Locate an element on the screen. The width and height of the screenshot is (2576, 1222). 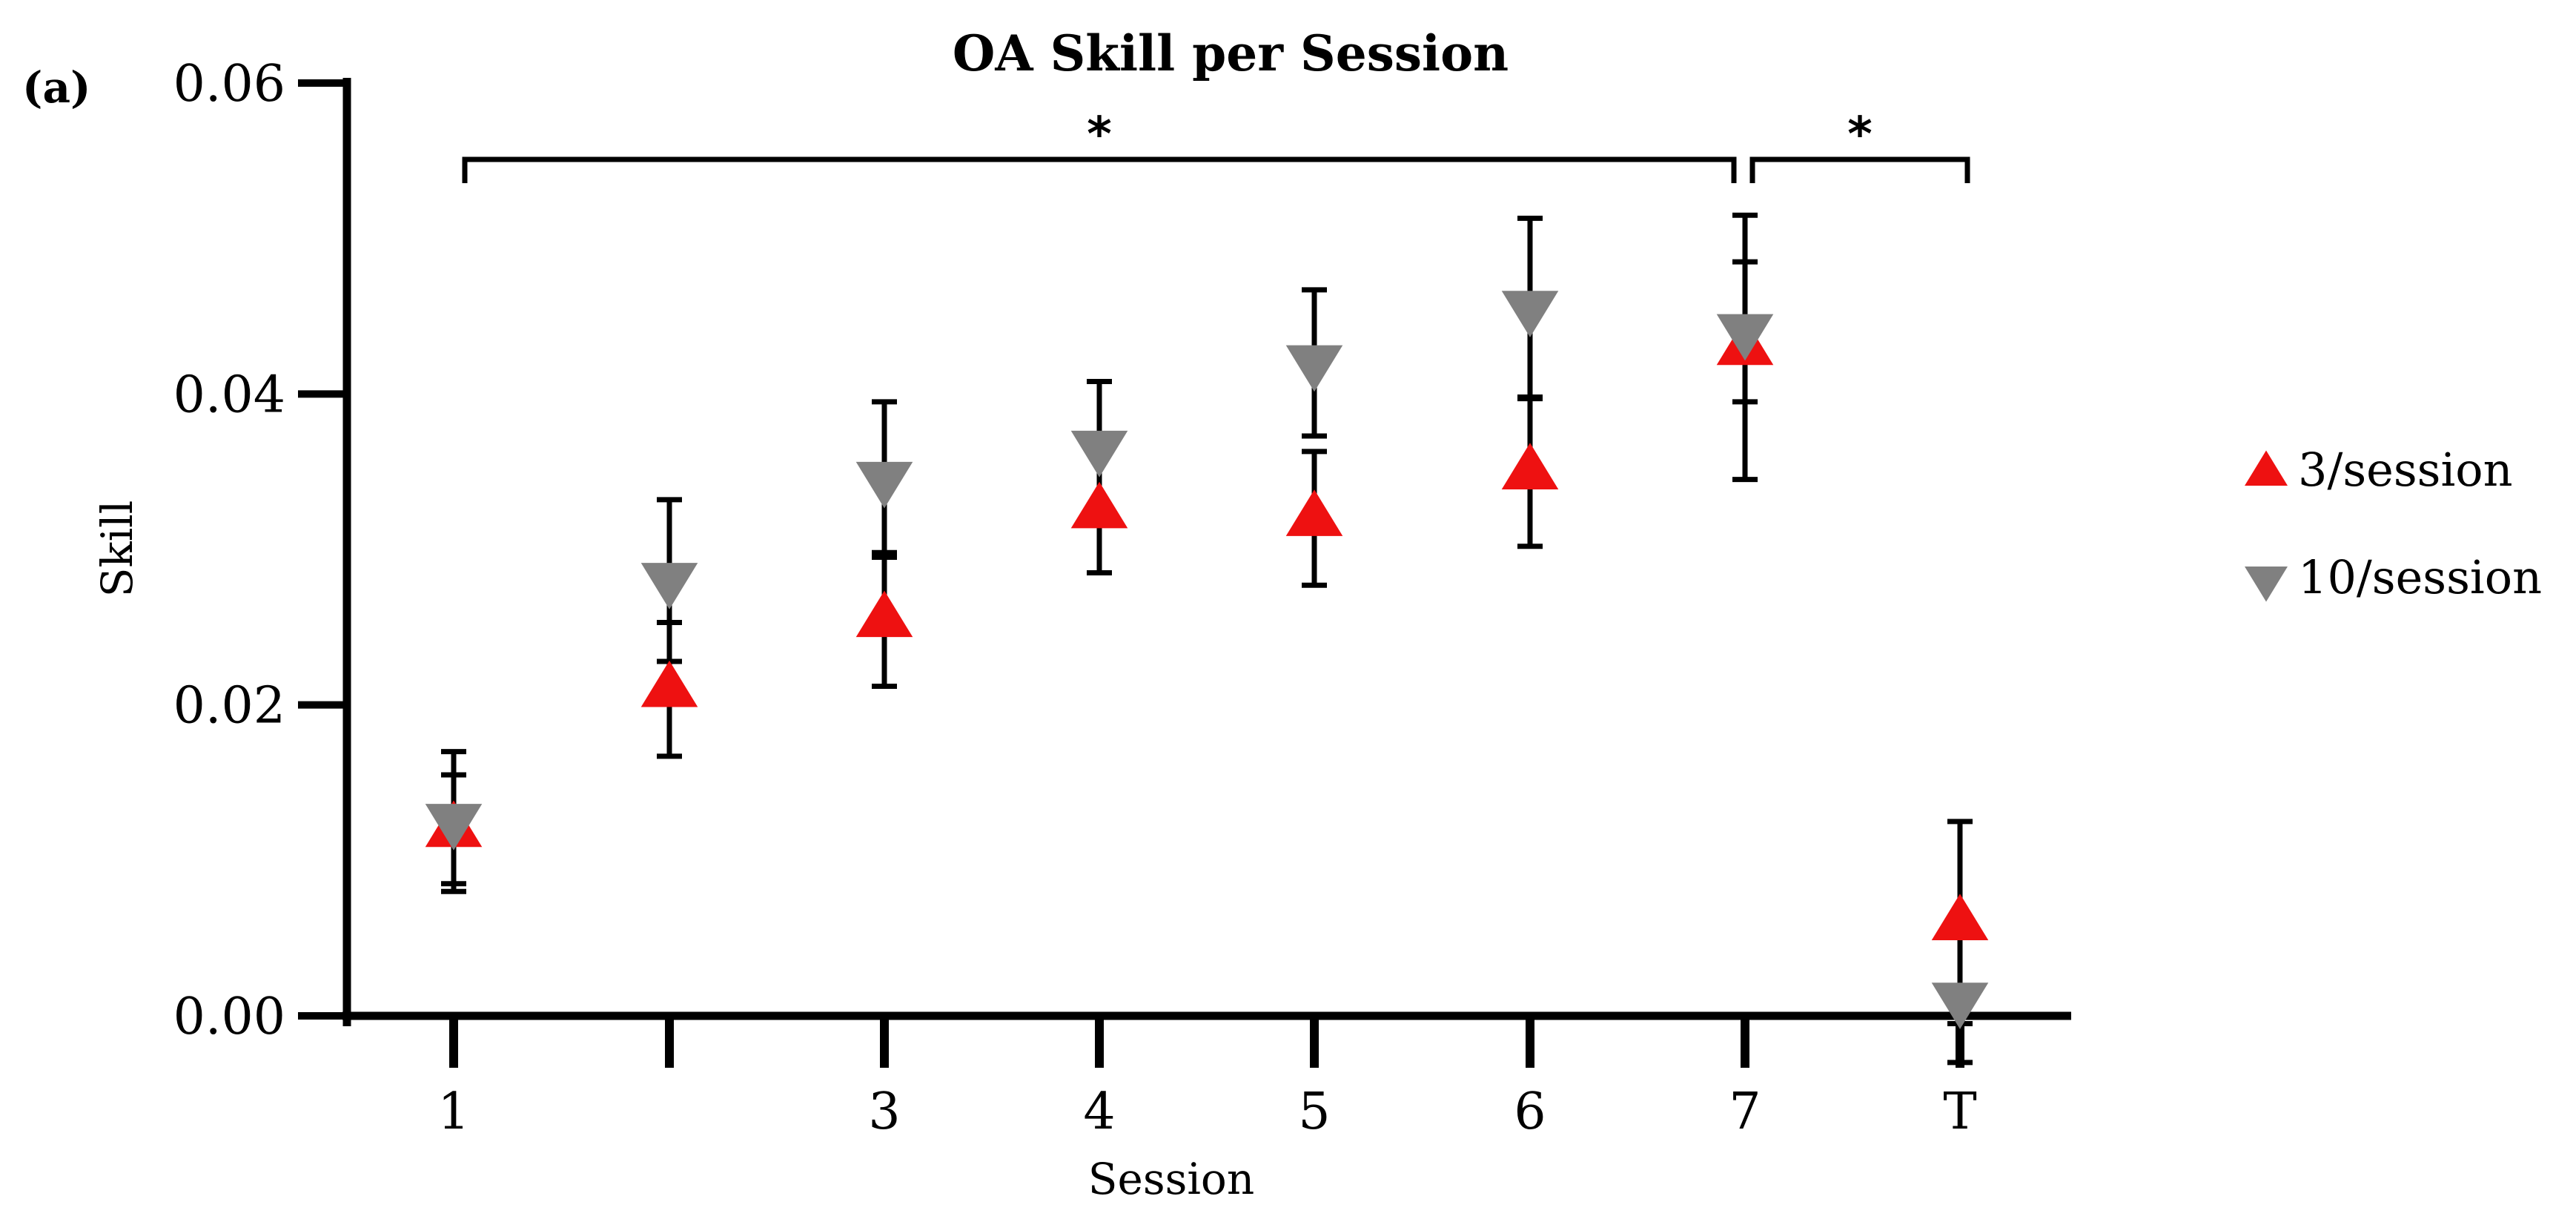
x-tick-label: 4 is located at coordinates (1099, 1112).